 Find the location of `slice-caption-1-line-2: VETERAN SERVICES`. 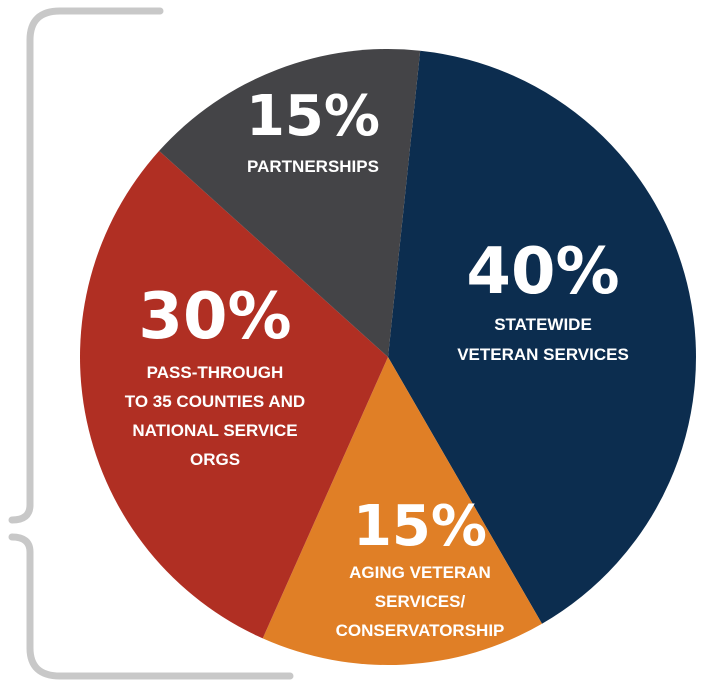

slice-caption-1-line-2: VETERAN SERVICES is located at coordinates (543, 354).